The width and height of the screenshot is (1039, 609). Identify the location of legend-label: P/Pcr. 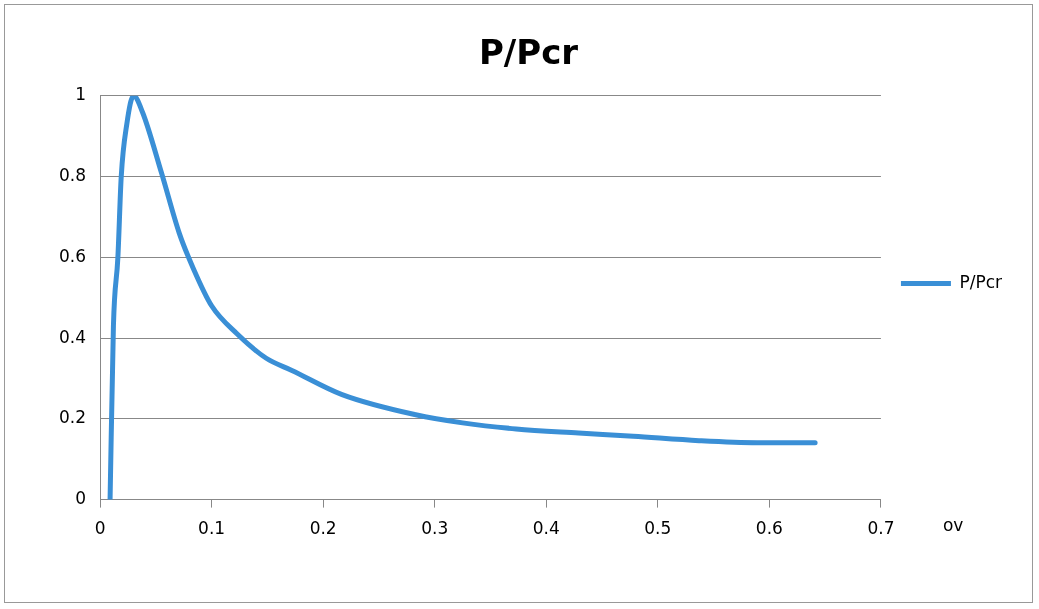
(981, 281).